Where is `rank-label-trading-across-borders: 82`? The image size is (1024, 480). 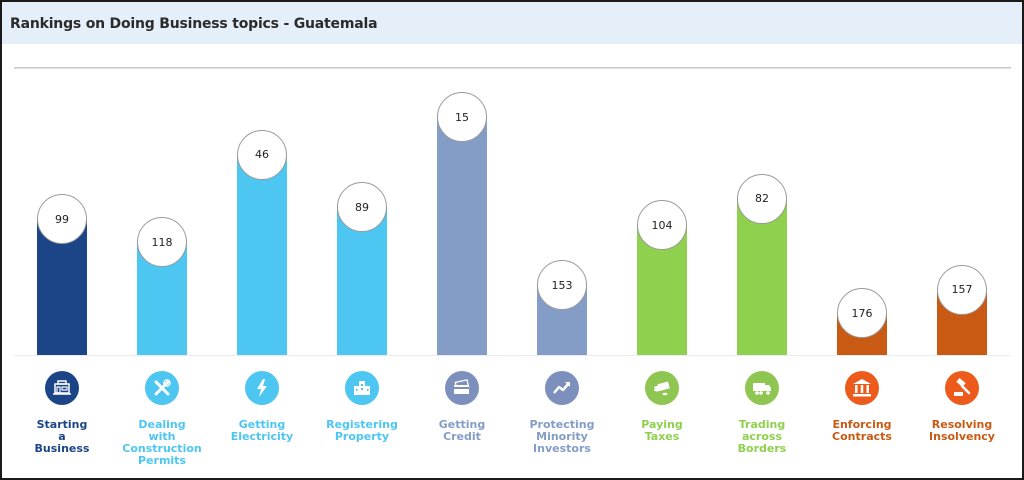
rank-label-trading-across-borders: 82 is located at coordinates (762, 198).